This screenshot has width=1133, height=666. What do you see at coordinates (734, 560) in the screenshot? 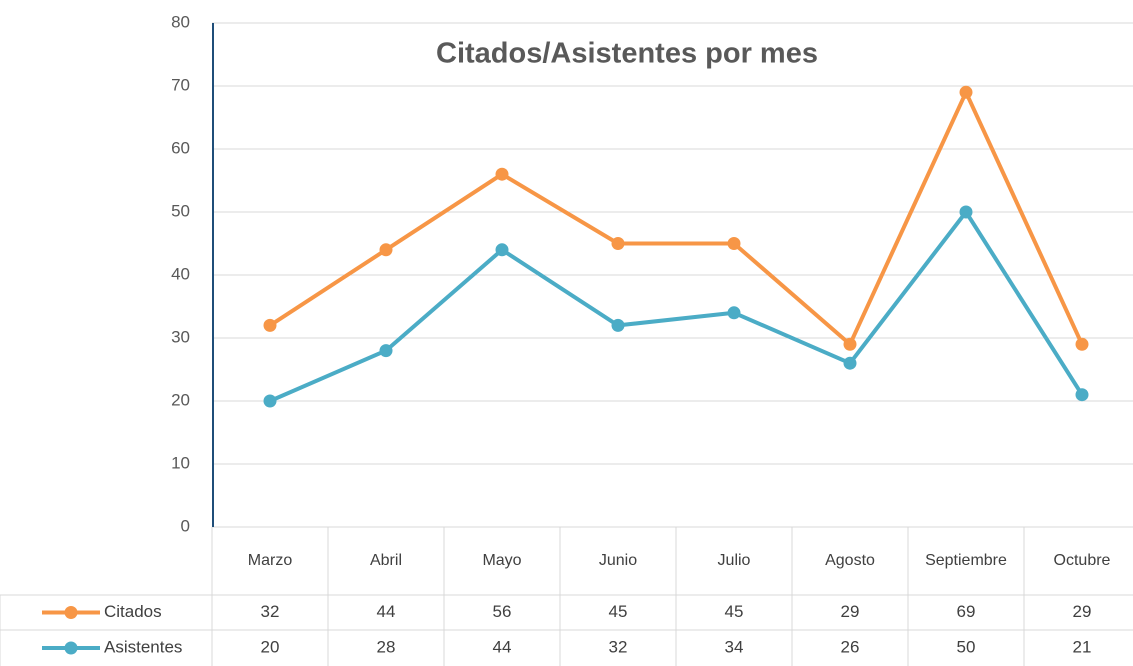
I see `x-tick-label: Julio` at bounding box center [734, 560].